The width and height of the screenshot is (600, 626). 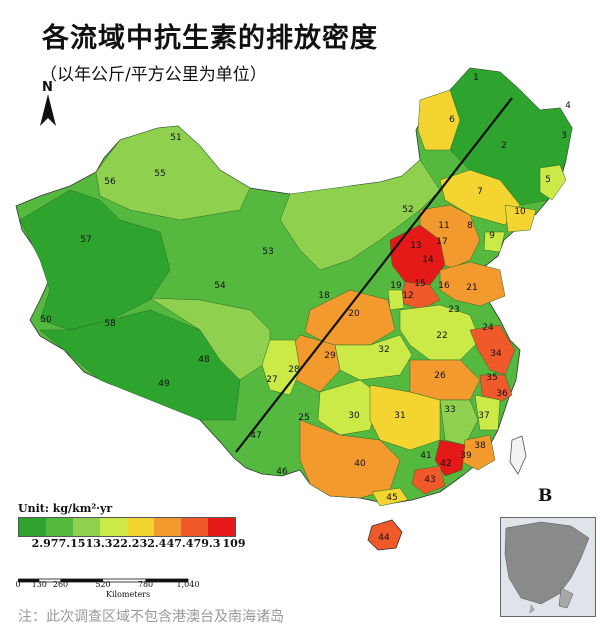 What do you see at coordinates (210, 38) in the screenshot?
I see `map-title: 各流域中抗生素的排放密度` at bounding box center [210, 38].